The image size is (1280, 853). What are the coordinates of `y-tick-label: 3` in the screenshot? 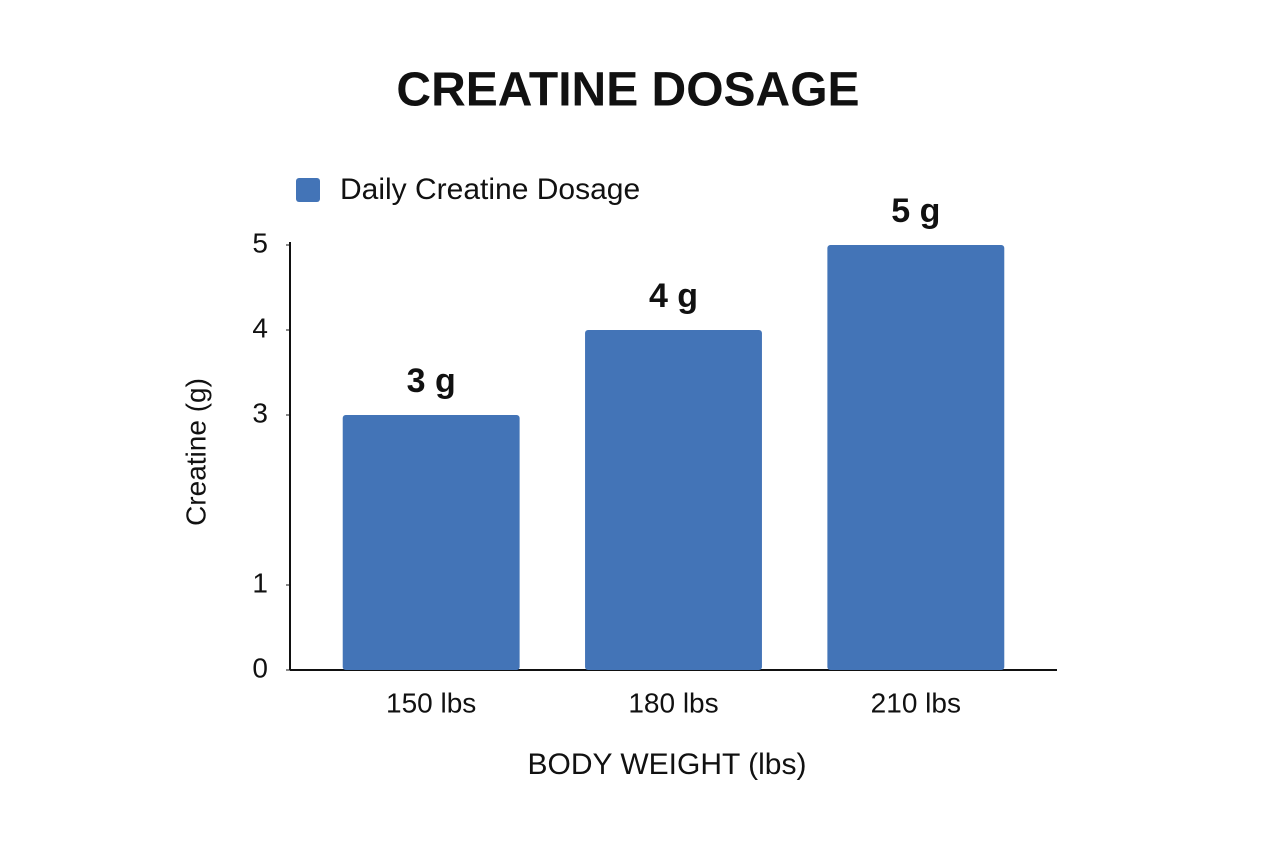 It's located at (260, 412).